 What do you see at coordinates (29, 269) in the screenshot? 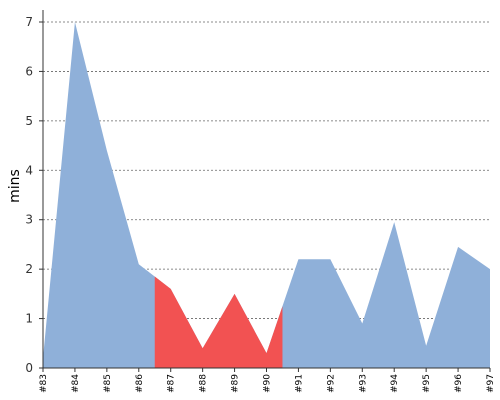
I see `y-tick-label: 2` at bounding box center [29, 269].